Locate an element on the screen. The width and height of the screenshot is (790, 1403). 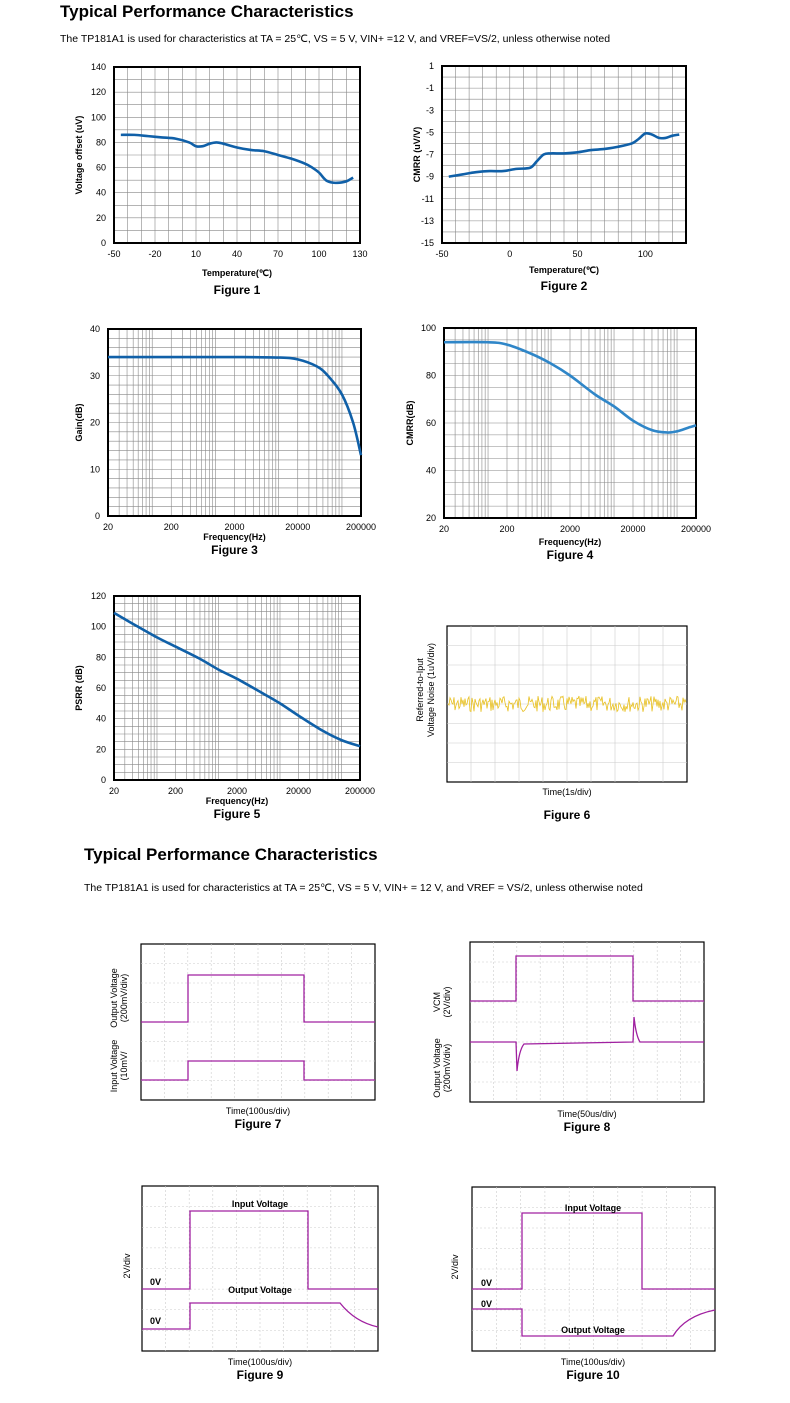
figure-caption: Figure 1 is located at coordinates (237, 290).